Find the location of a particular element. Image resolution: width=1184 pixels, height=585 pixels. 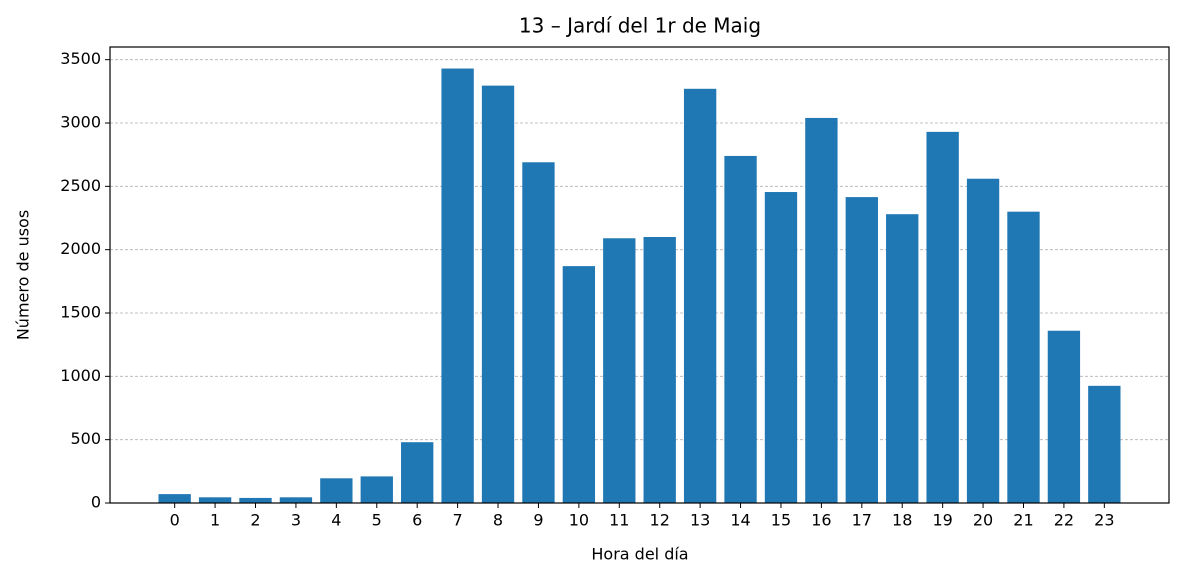

x-tick-label: 5 is located at coordinates (377, 520).